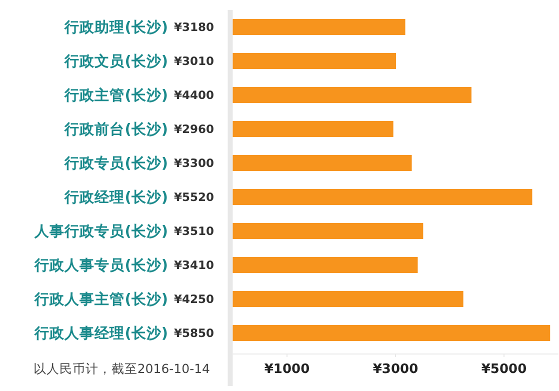 Image resolution: width=559 pixels, height=391 pixels. I want to click on data-label: ¥5520, so click(194, 197).